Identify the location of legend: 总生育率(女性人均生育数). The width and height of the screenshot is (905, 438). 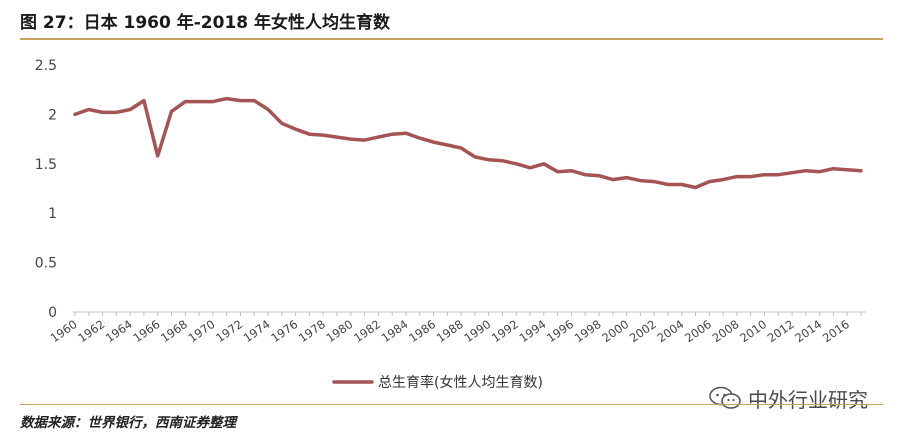
(437, 382).